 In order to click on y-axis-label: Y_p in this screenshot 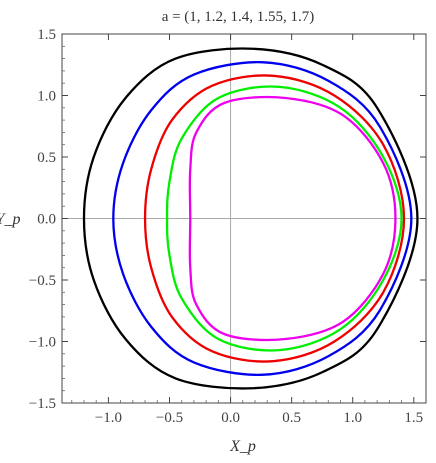, I will do `click(10, 219)`.